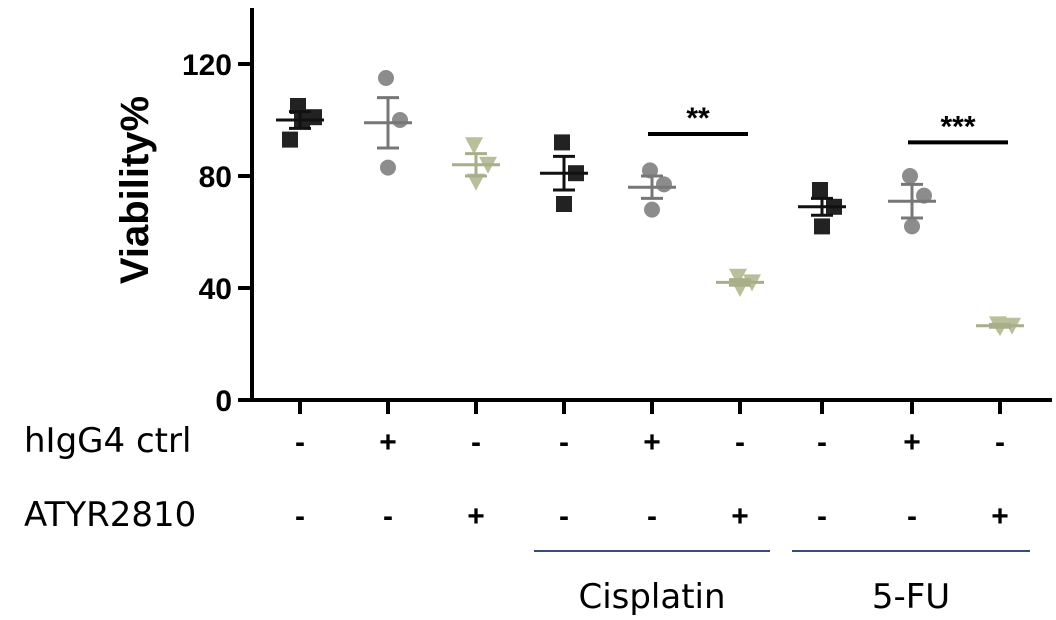 The image size is (1056, 620). What do you see at coordinates (698, 118) in the screenshot?
I see `significance-label: **` at bounding box center [698, 118].